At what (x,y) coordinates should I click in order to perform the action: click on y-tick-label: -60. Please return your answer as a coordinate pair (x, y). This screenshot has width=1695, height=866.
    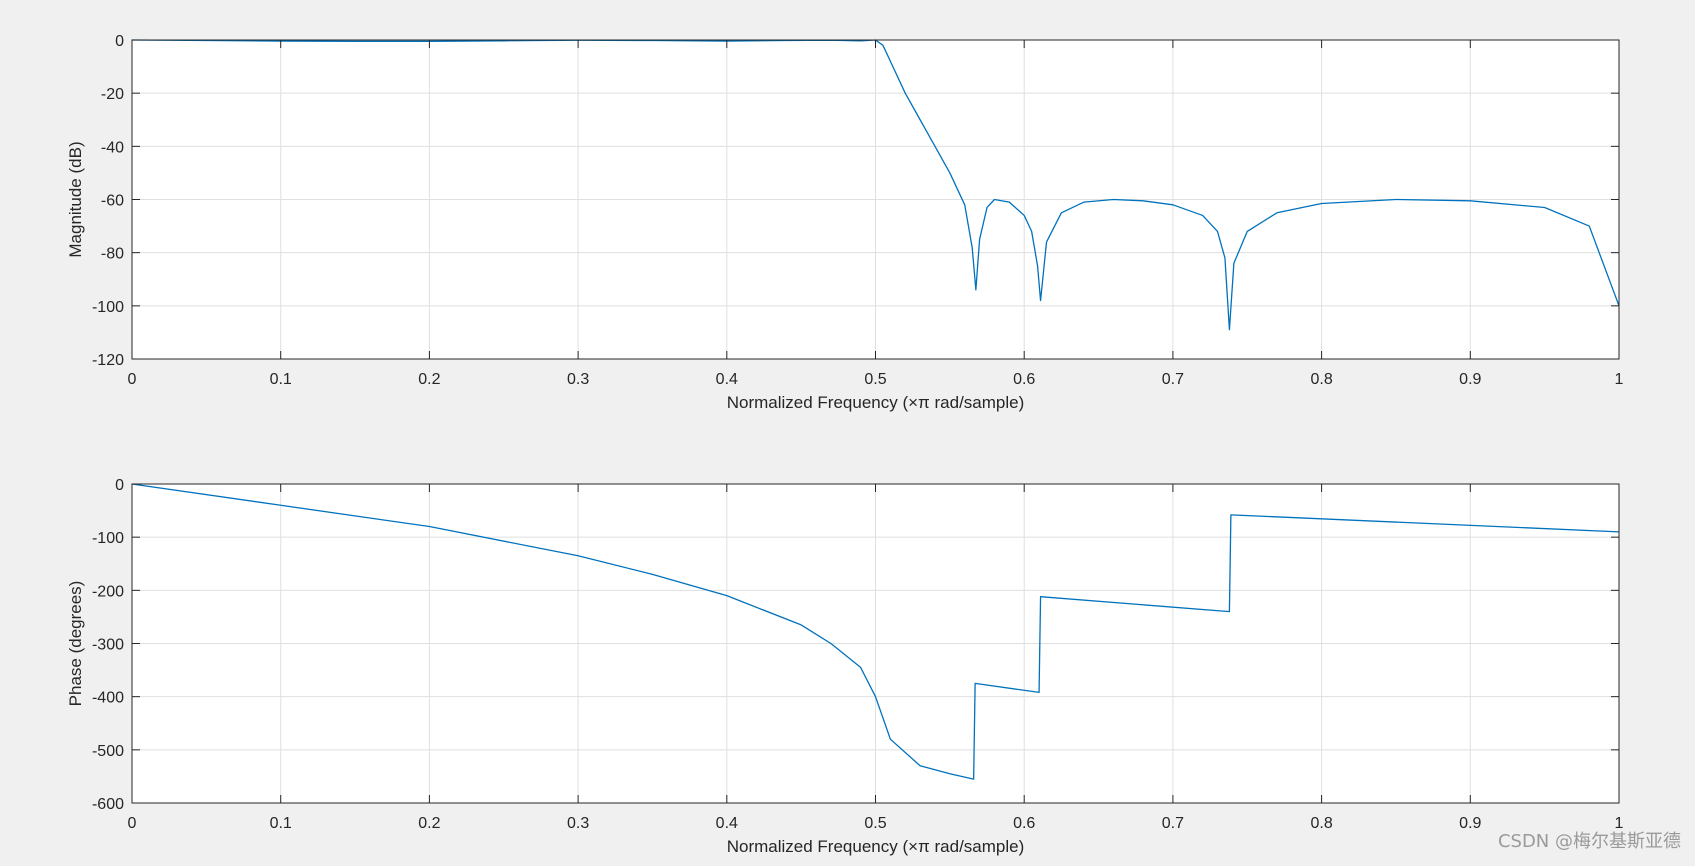
    Looking at the image, I should click on (112, 201).